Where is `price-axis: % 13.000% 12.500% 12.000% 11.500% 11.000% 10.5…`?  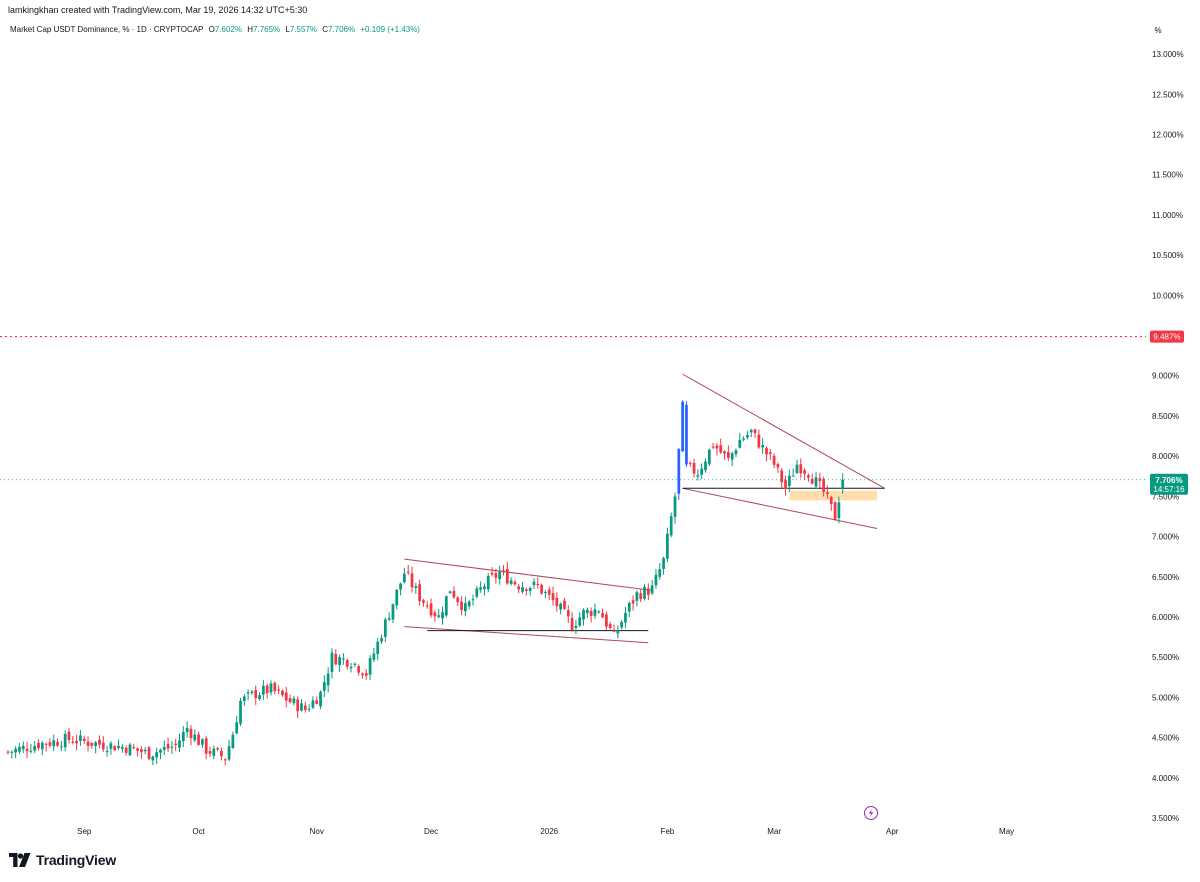 price-axis: % 13.000% 12.500% 12.000% 11.500% 11.000% 10.5… is located at coordinates (1168, 424).